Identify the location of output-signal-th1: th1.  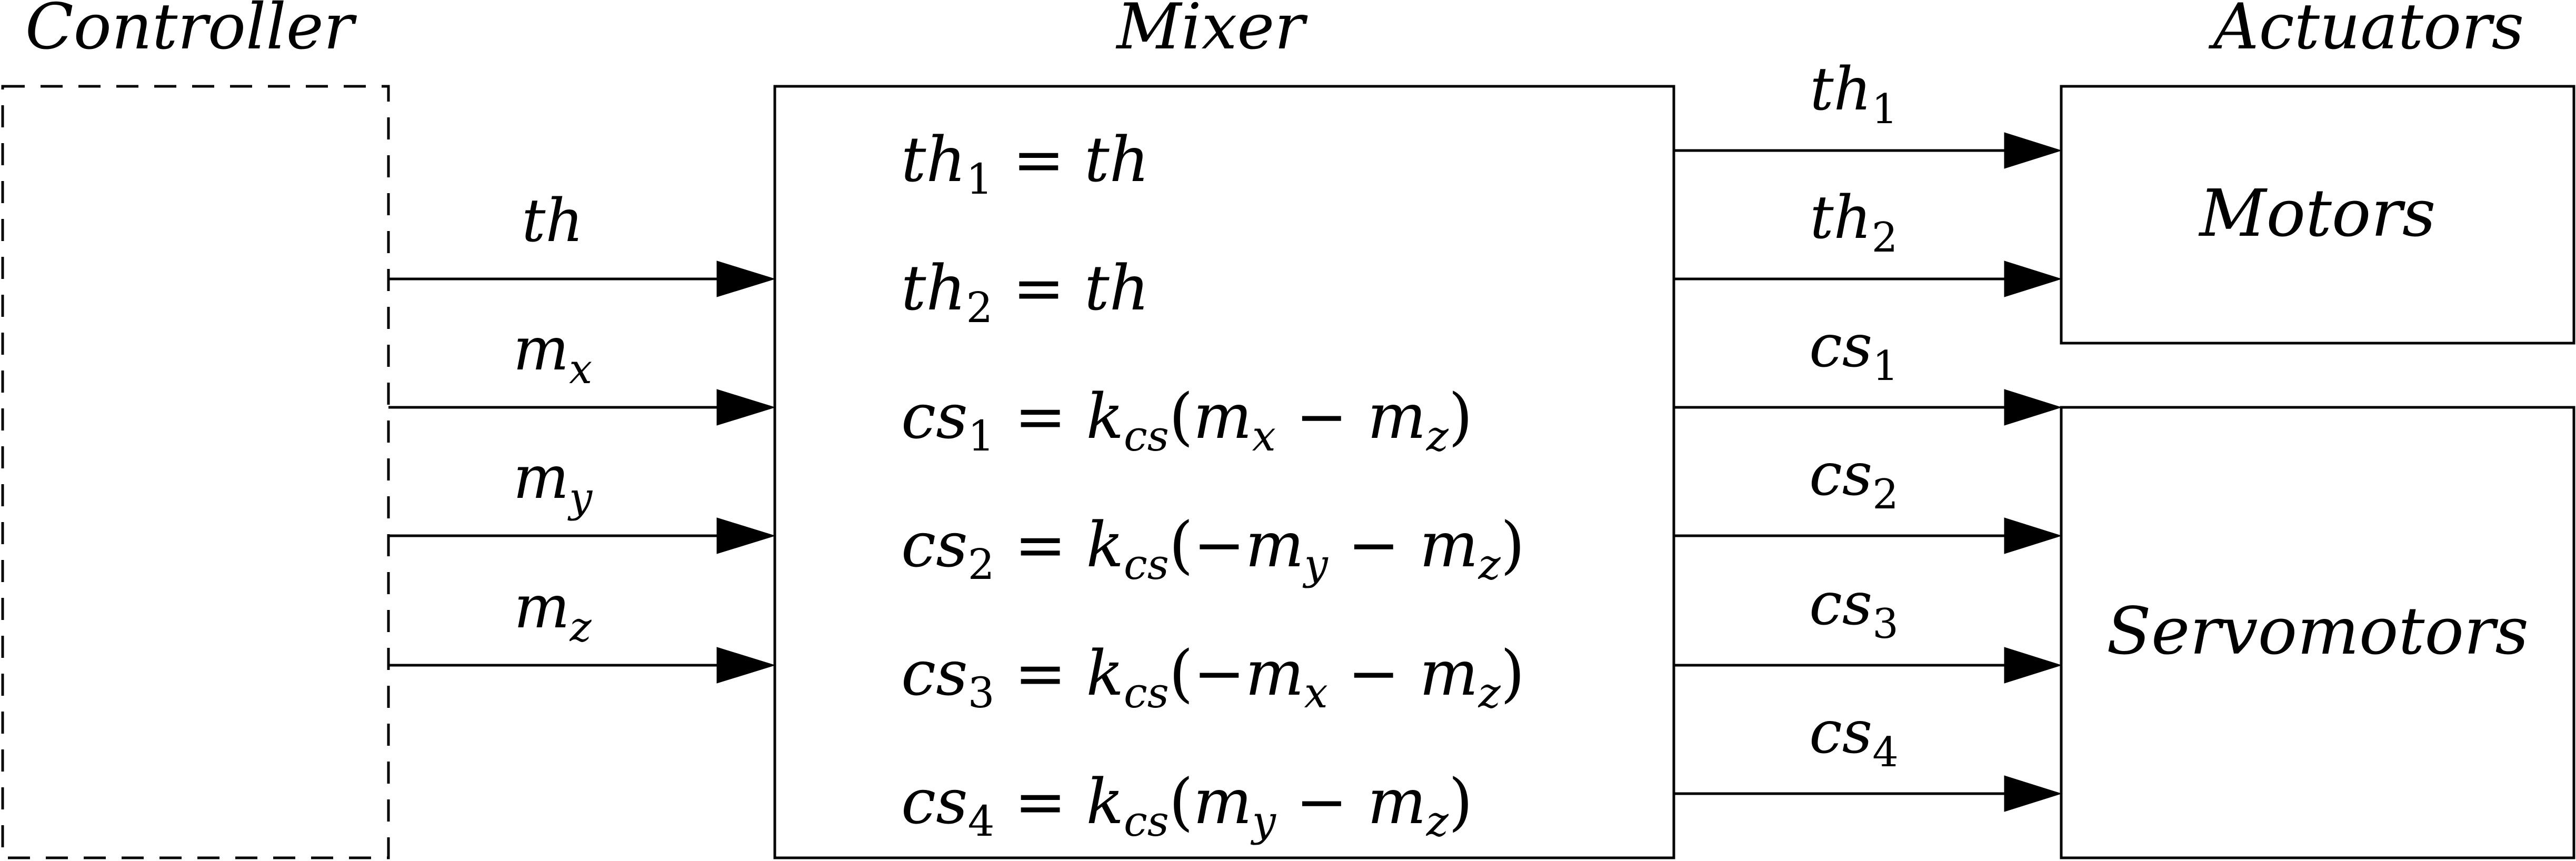
(1868, 112).